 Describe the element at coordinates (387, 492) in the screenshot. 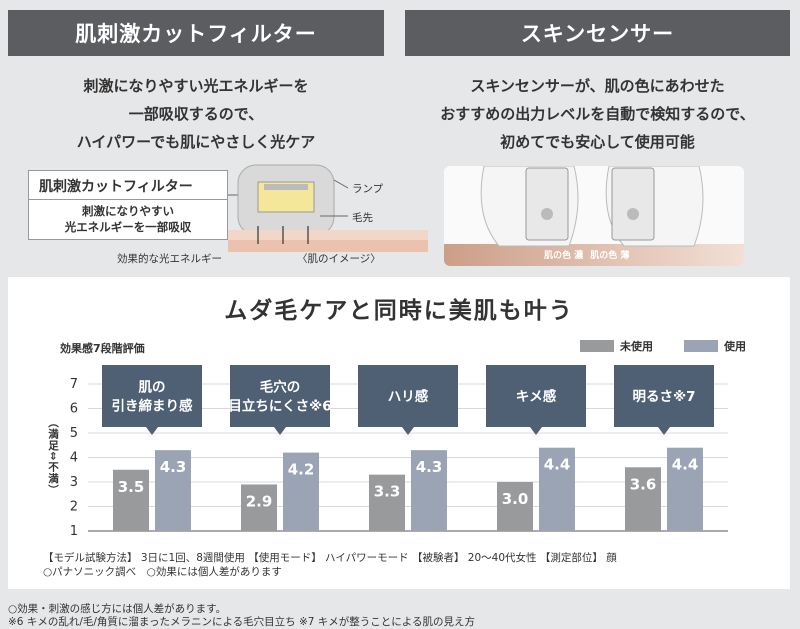

I see `bar-value-label: 3.3` at that location.